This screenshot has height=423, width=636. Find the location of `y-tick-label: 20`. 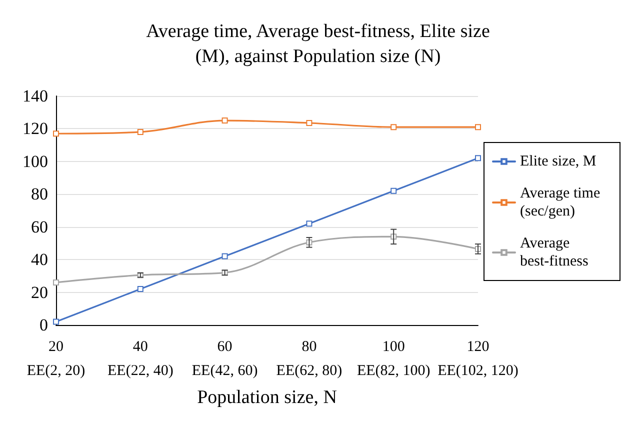

y-tick-label: 20 is located at coordinates (39, 292).